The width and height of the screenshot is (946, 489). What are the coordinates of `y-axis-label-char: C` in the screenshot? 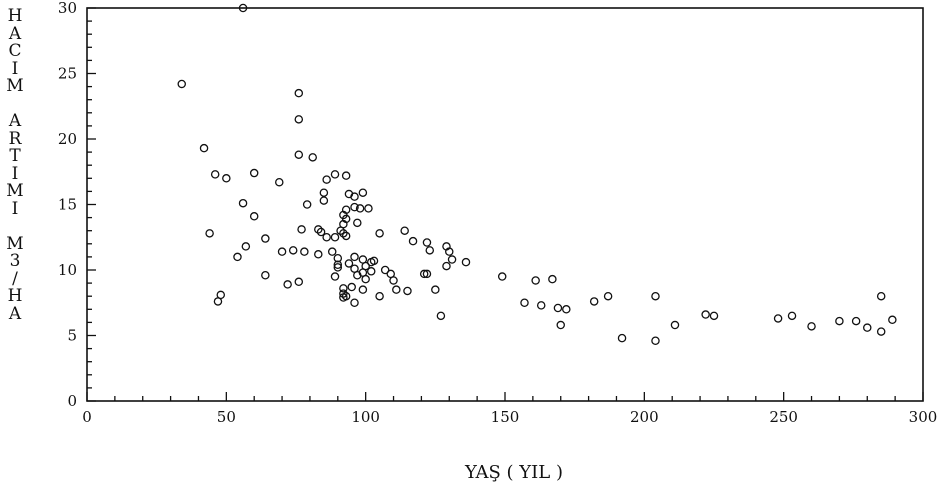 It's located at (15, 51).